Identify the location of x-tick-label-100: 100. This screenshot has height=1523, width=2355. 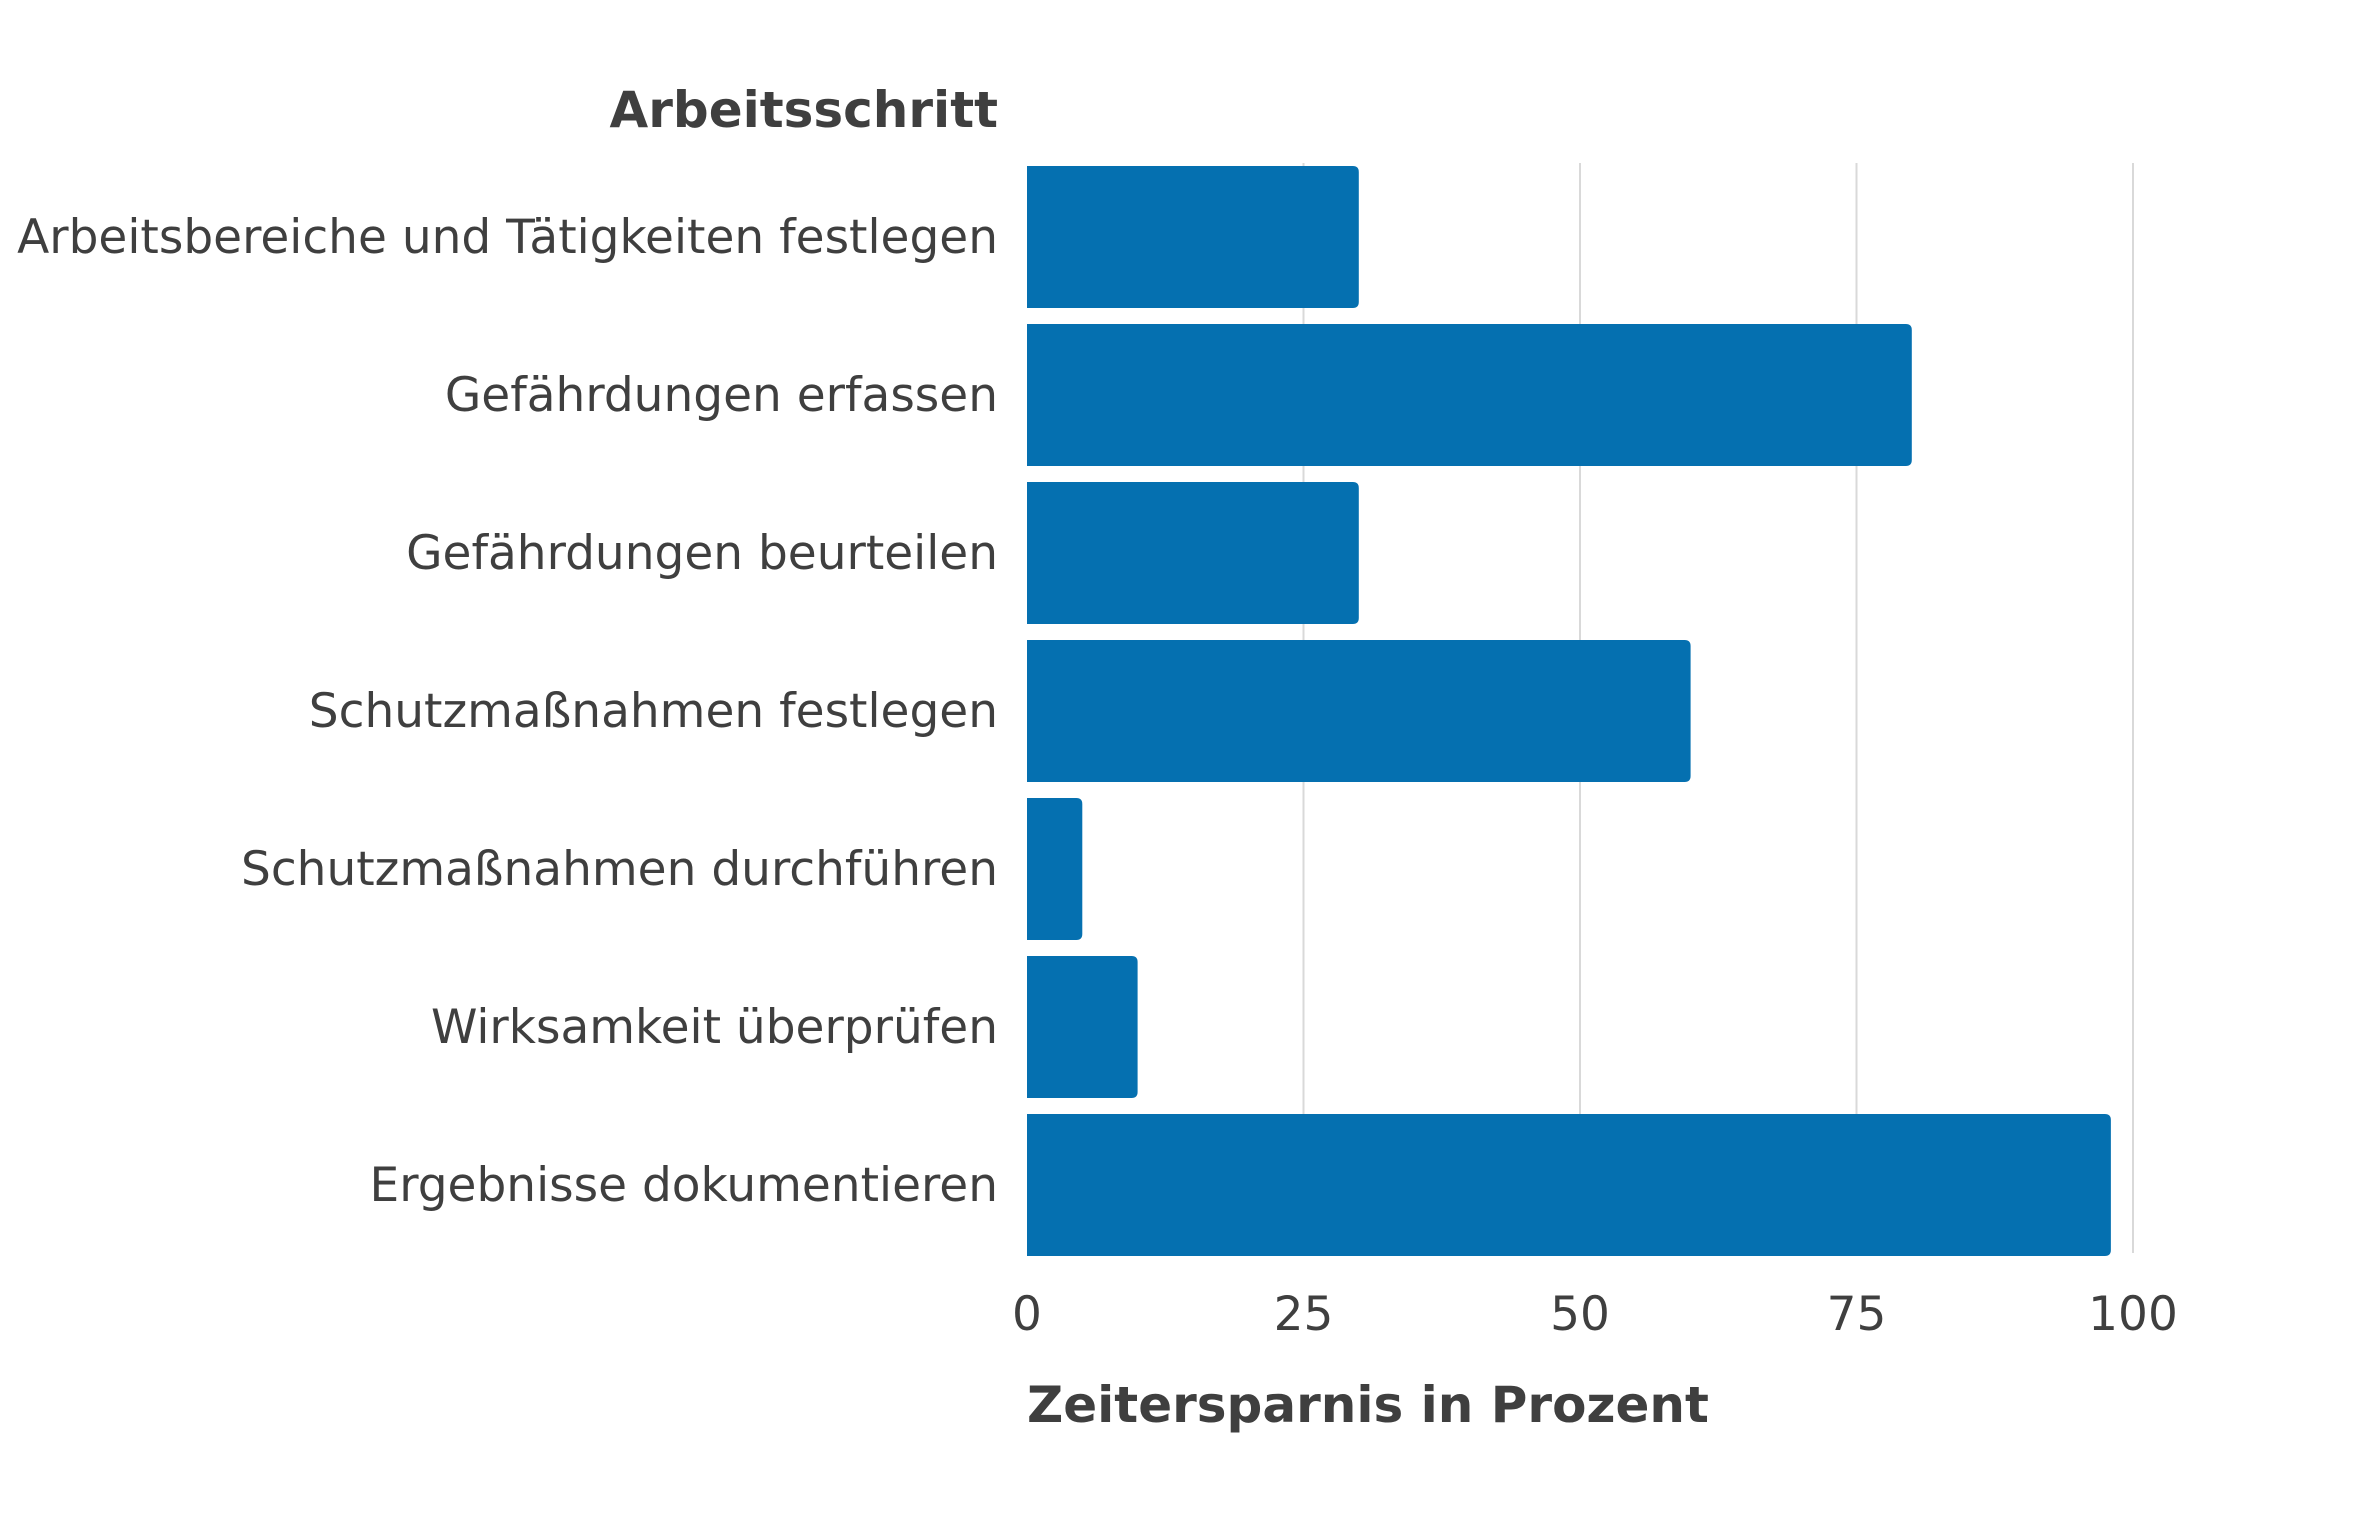
(2133, 1314).